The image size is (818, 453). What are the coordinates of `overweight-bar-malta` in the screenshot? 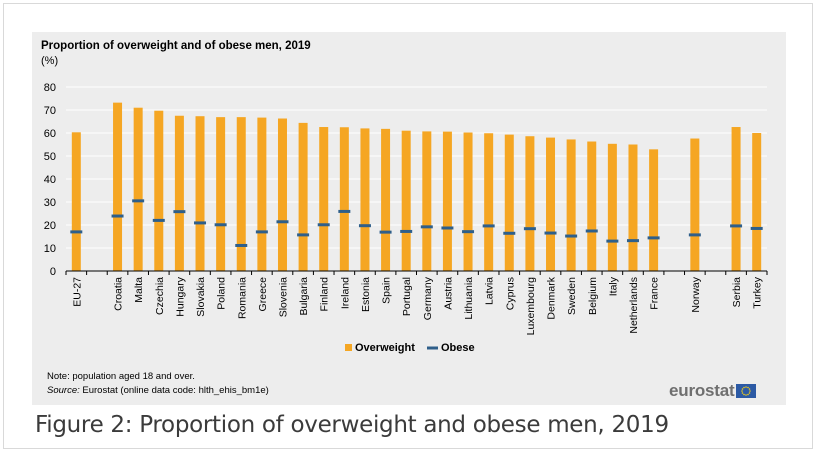 It's located at (138, 189).